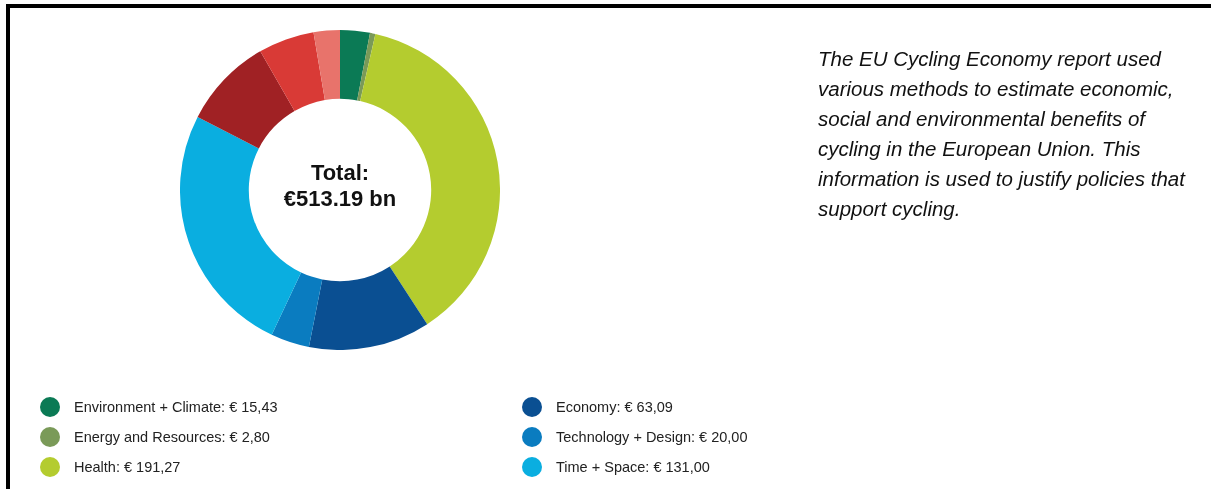 Image resolution: width=1211 pixels, height=489 pixels. What do you see at coordinates (340, 173) in the screenshot?
I see `text: Total:` at bounding box center [340, 173].